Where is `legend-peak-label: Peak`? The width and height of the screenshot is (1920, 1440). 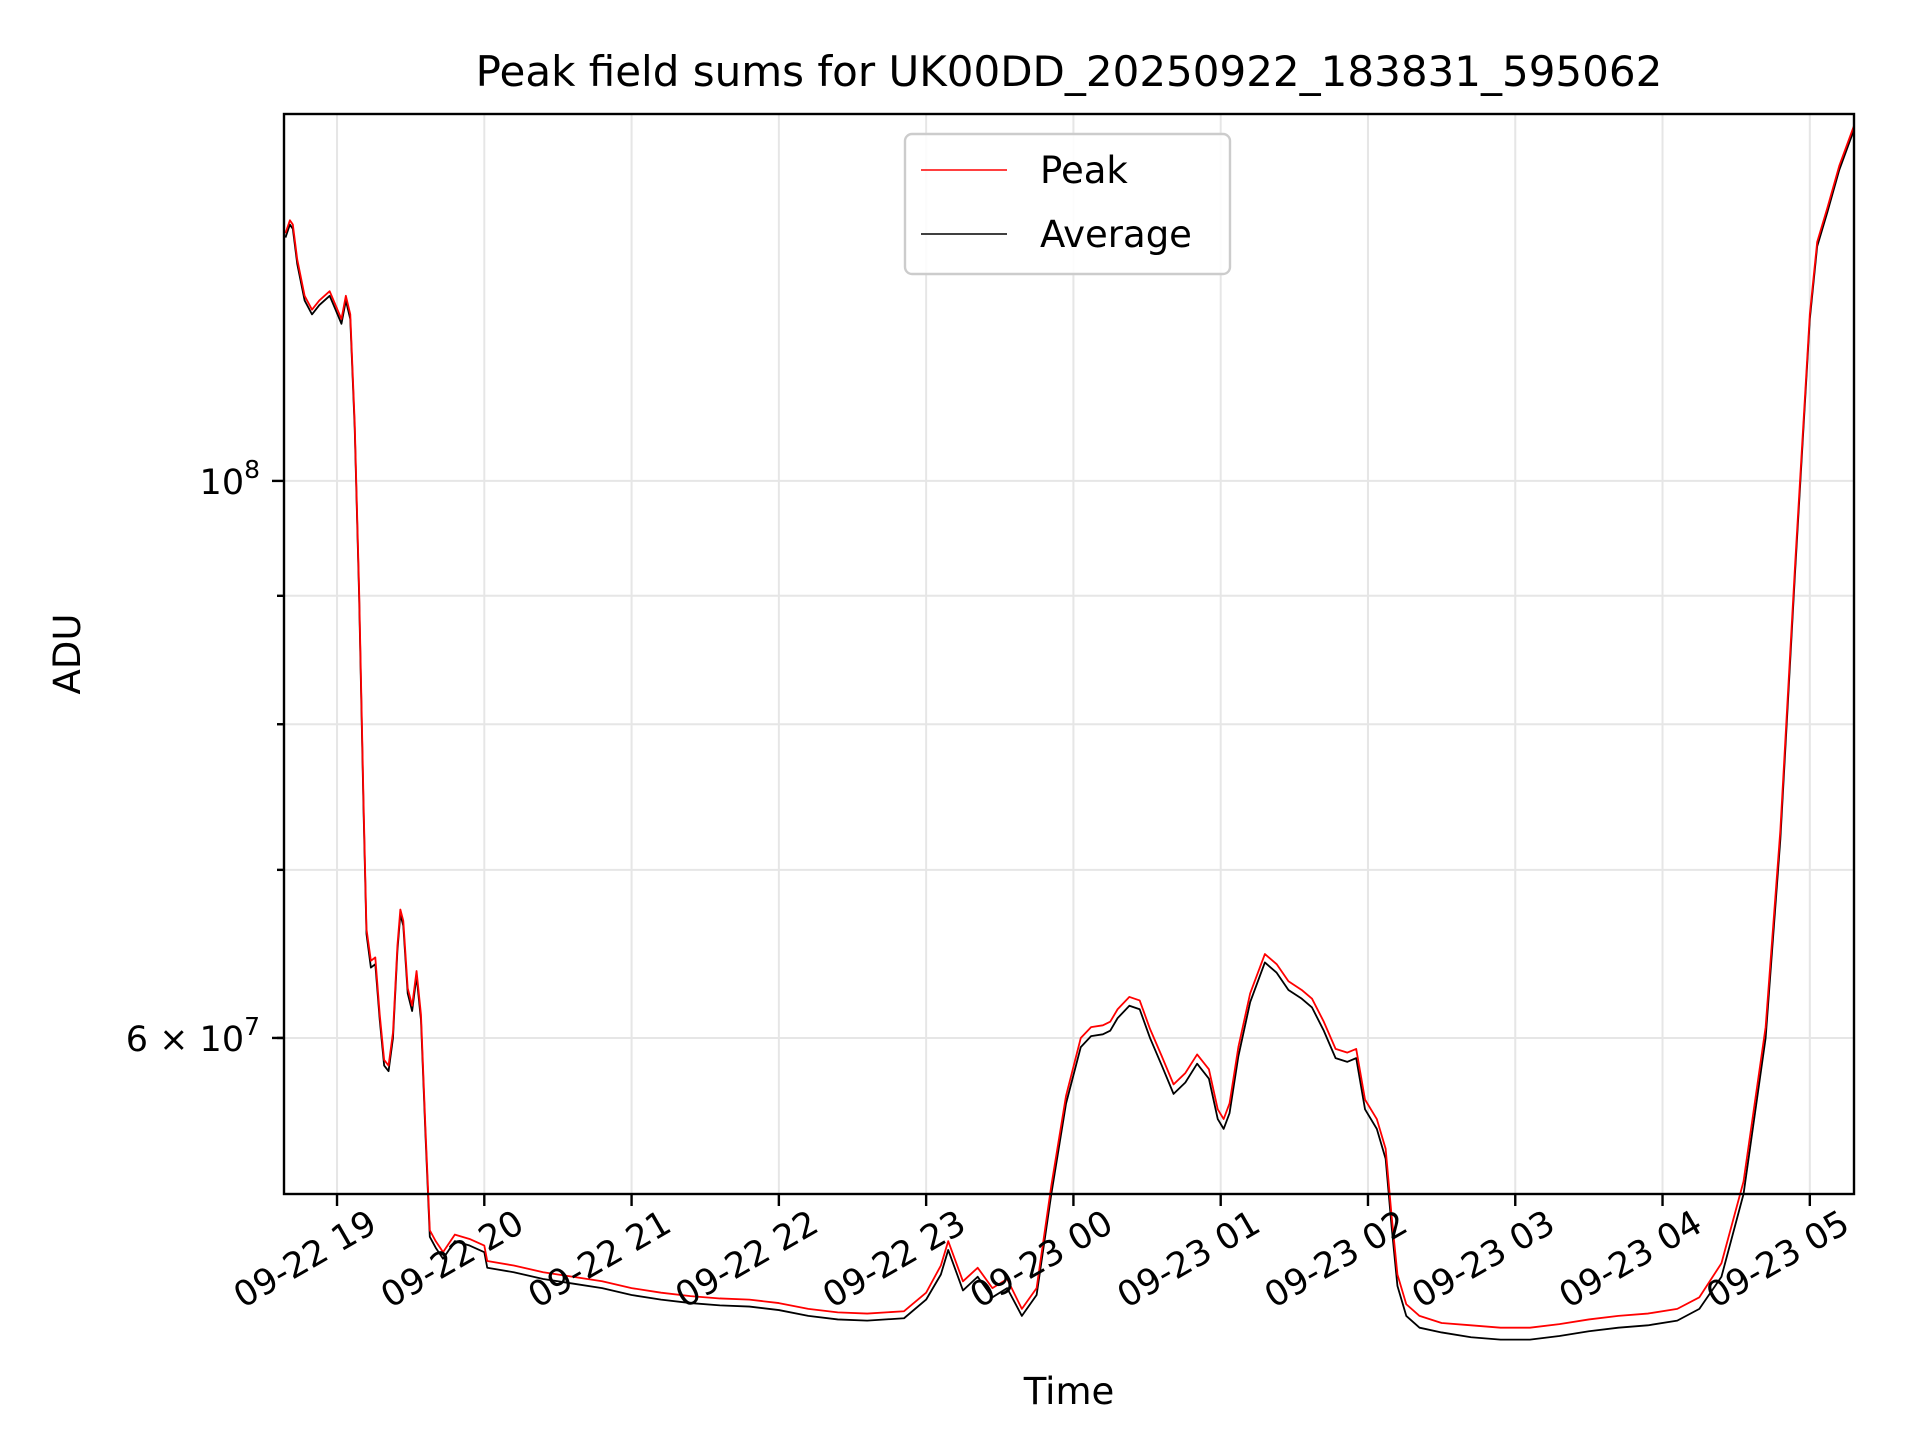 legend-peak-label: Peak is located at coordinates (1084, 170).